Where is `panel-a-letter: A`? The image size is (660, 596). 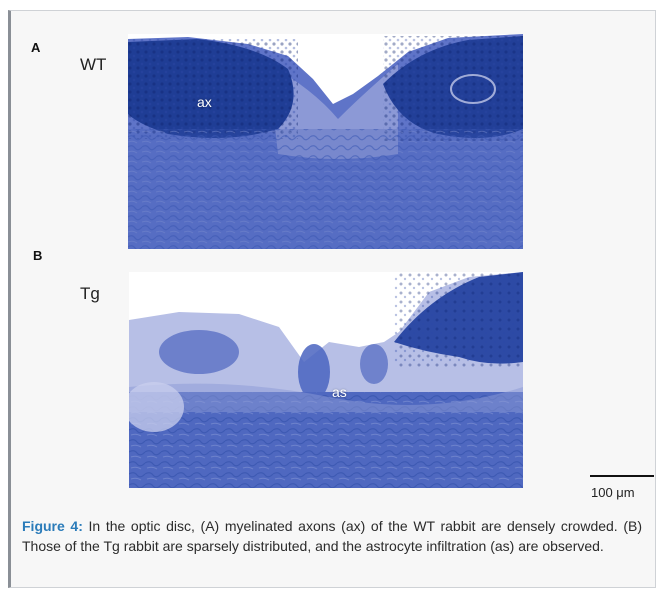 panel-a-letter: A is located at coordinates (36, 47).